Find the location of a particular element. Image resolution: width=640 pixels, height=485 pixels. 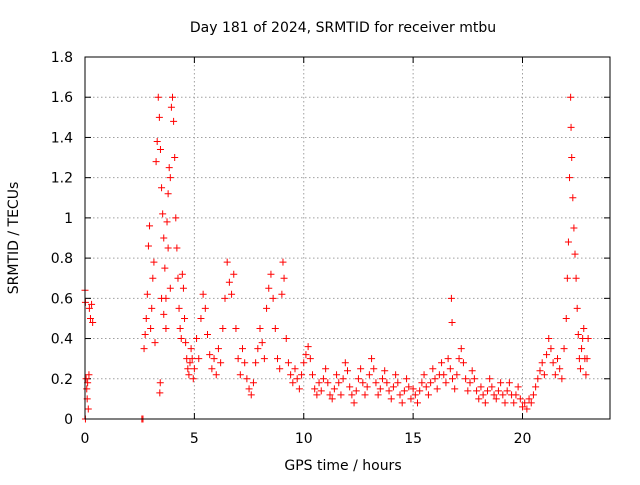

x-tick-label: 20 is located at coordinates (523, 439).